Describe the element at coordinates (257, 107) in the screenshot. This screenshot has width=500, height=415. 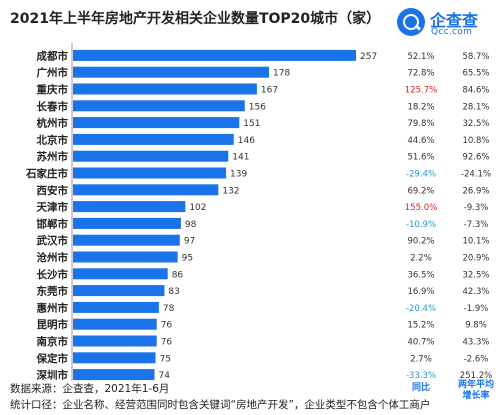
I see `value-label: 156` at that location.